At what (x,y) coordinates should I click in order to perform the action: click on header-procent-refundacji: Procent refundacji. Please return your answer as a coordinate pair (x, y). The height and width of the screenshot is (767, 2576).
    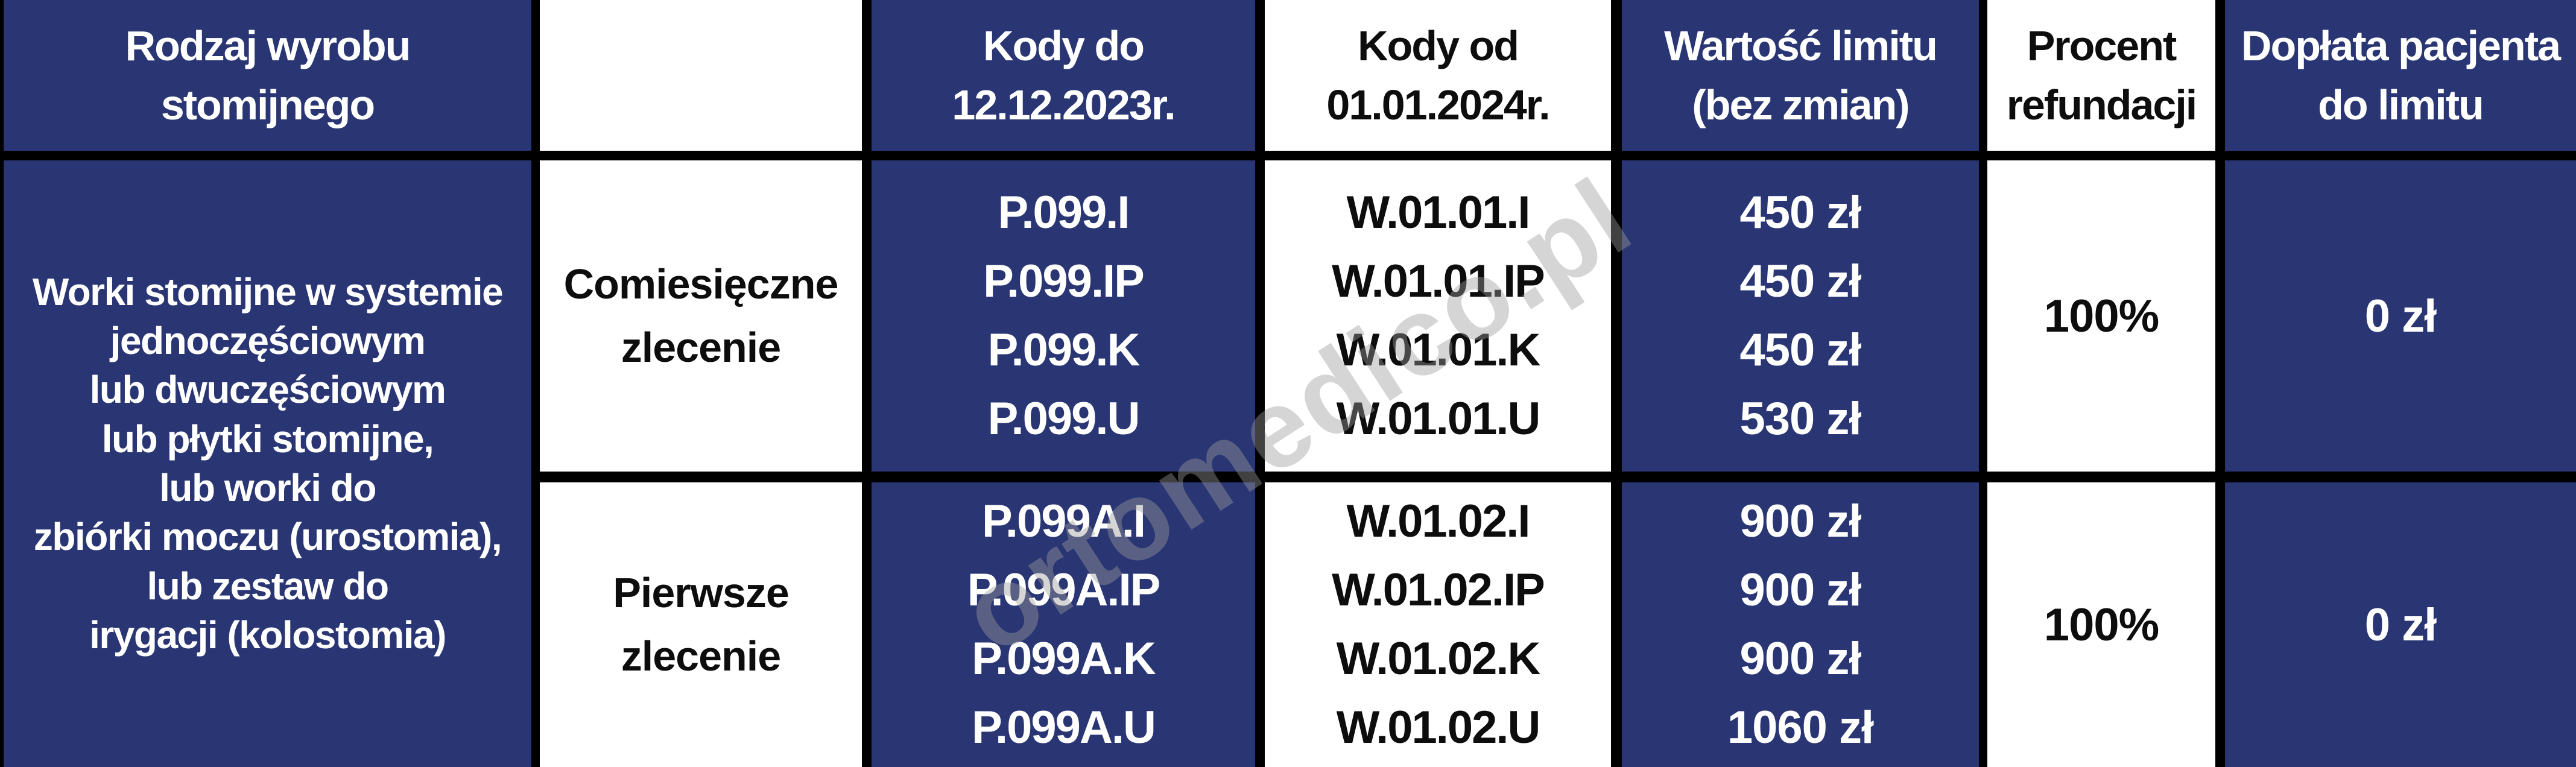
    Looking at the image, I should click on (2101, 76).